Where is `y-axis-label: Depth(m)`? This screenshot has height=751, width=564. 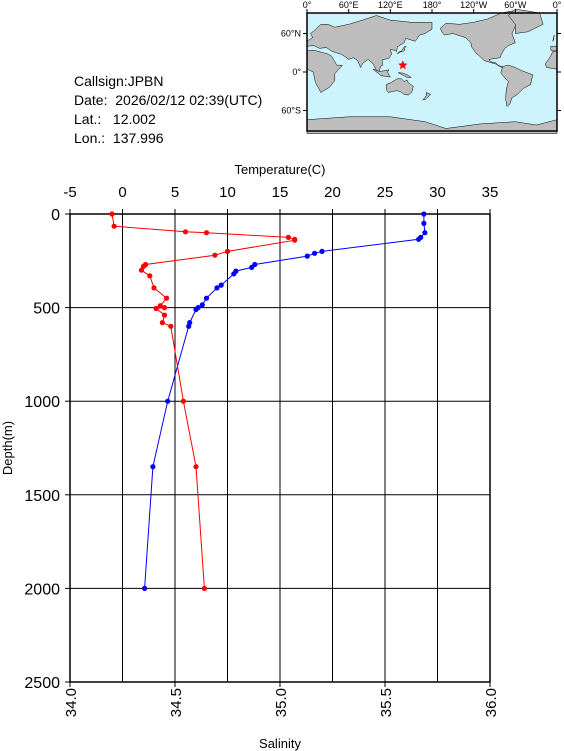
y-axis-label: Depth(m) is located at coordinates (7, 448).